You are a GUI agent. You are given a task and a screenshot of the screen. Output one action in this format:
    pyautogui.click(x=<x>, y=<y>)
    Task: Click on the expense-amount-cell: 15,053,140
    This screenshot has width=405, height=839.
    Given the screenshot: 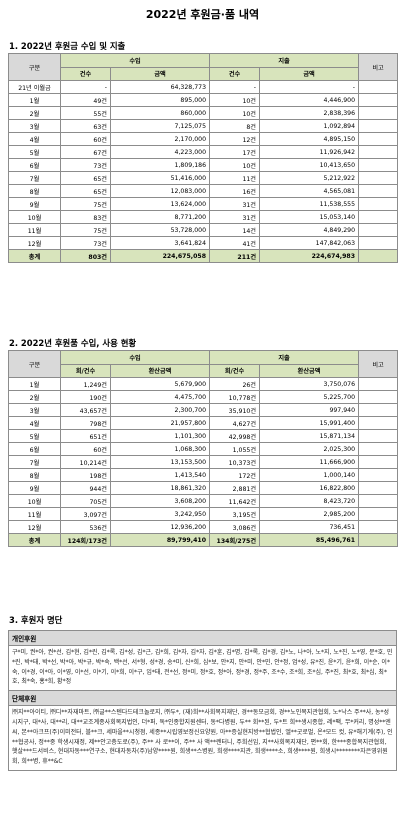 What is the action you would take?
    pyautogui.click(x=309, y=217)
    